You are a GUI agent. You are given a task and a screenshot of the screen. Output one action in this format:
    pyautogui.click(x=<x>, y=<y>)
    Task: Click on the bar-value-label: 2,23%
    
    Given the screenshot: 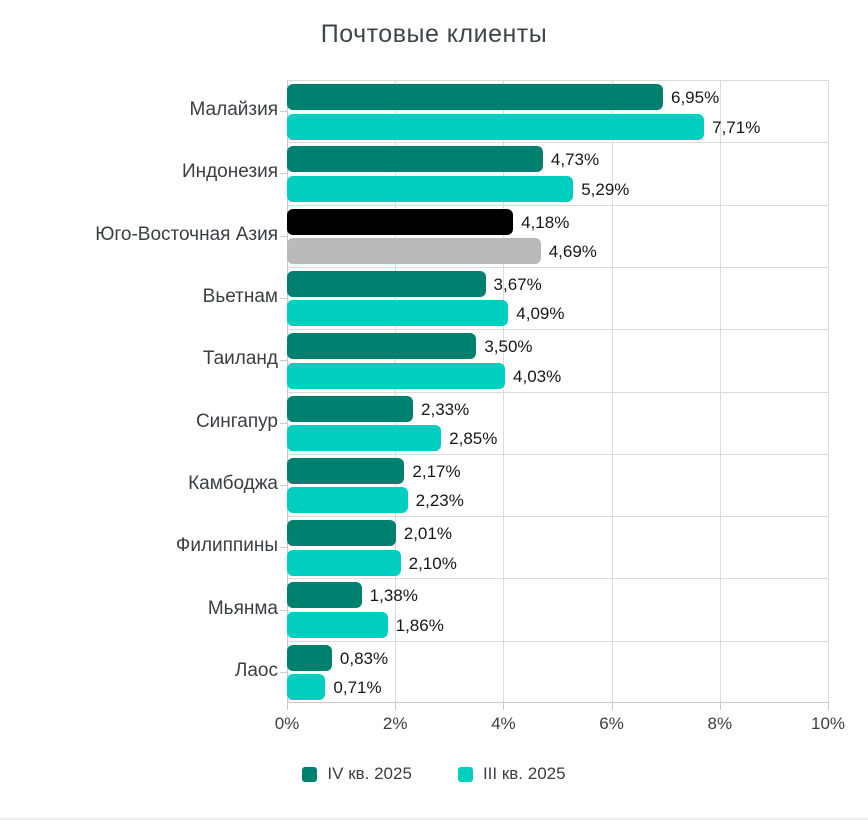 What is the action you would take?
    pyautogui.click(x=439, y=501)
    